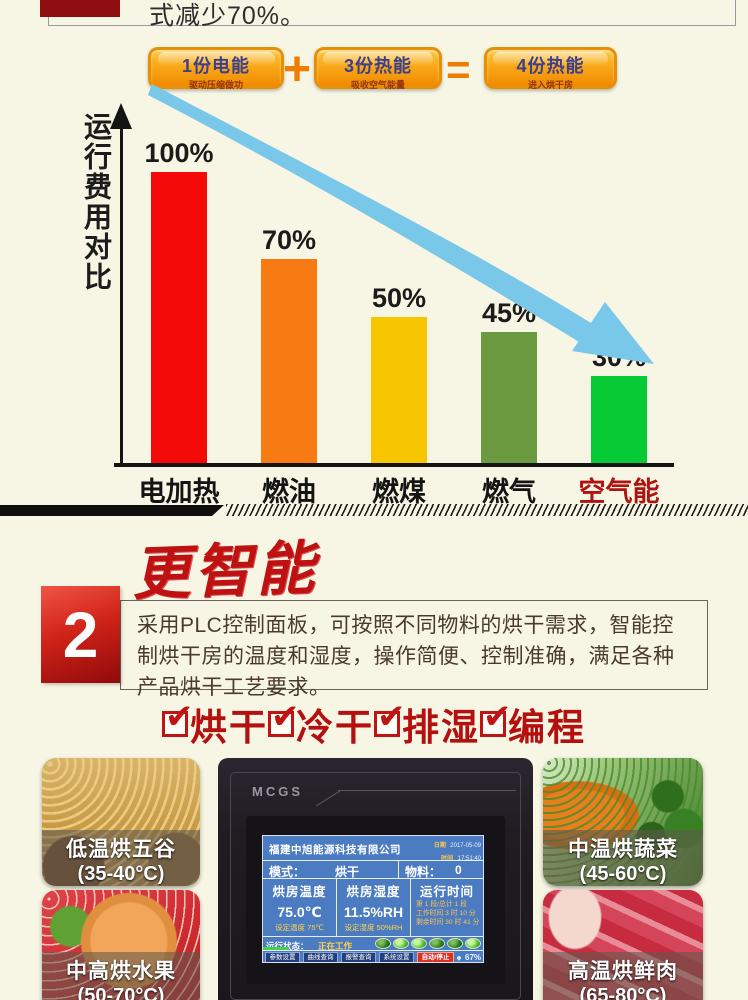  Describe the element at coordinates (469, 859) in the screenshot. I see `time-value: 17:51:40` at that location.